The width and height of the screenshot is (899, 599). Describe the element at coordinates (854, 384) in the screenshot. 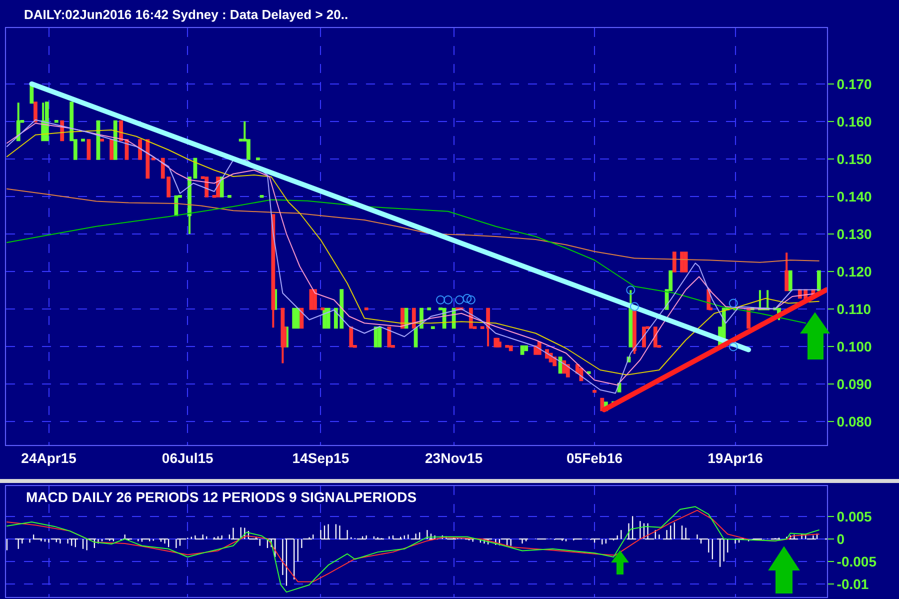

I see `y-tick-label: 0.090` at that location.